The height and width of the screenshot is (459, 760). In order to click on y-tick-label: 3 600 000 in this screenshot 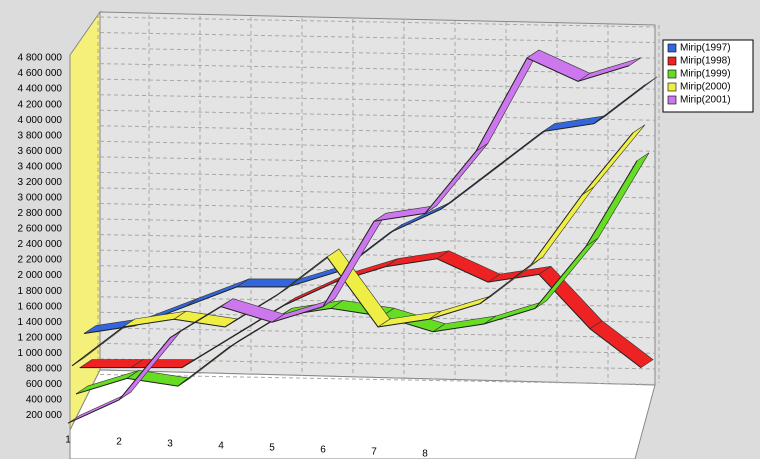, I will do `click(40, 151)`.